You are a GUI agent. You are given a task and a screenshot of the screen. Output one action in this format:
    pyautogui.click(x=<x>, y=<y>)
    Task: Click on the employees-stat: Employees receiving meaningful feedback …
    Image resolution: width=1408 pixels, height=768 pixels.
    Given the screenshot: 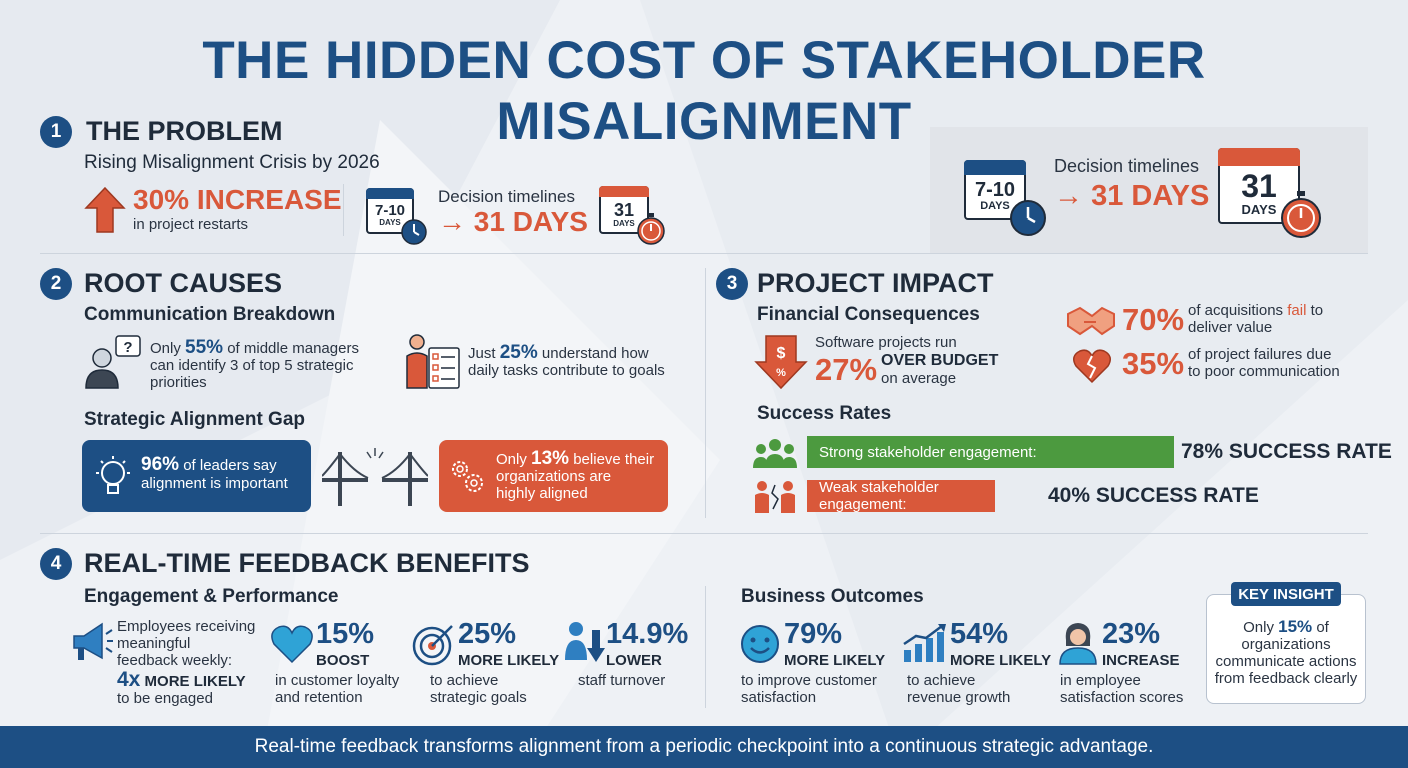 What is the action you would take?
    pyautogui.click(x=186, y=643)
    